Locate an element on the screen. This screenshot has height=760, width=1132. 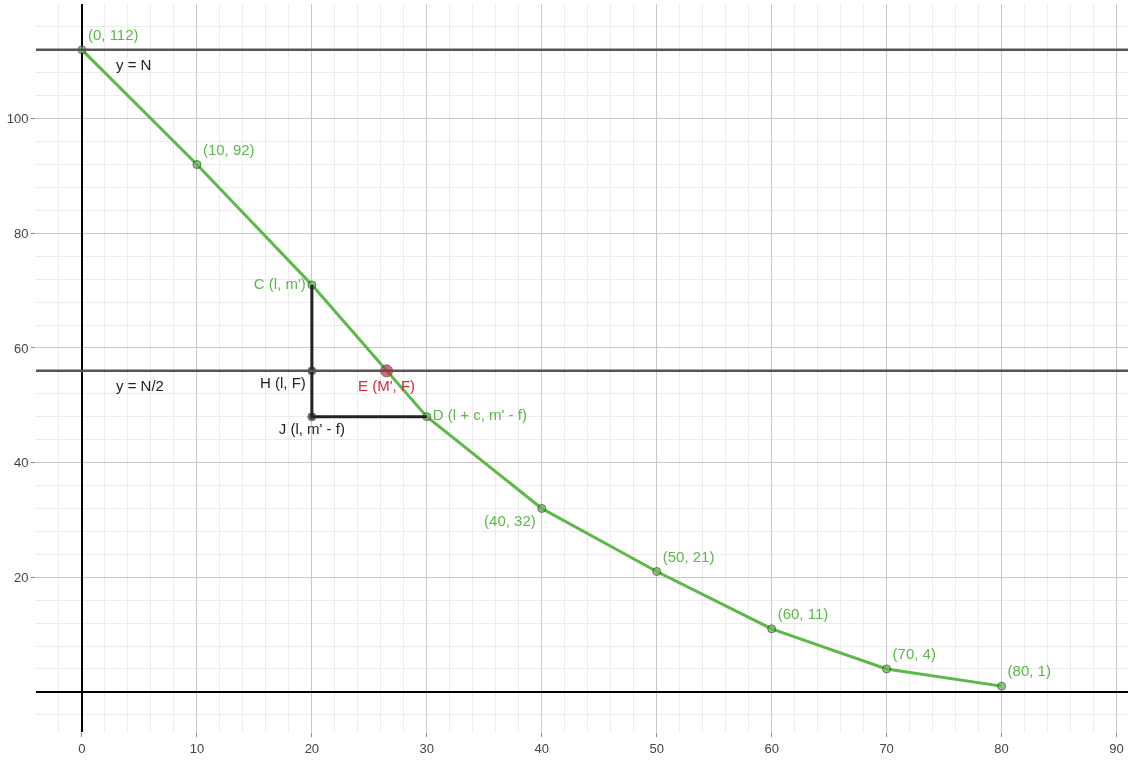
x-tick-label: 90 is located at coordinates (1116, 748).